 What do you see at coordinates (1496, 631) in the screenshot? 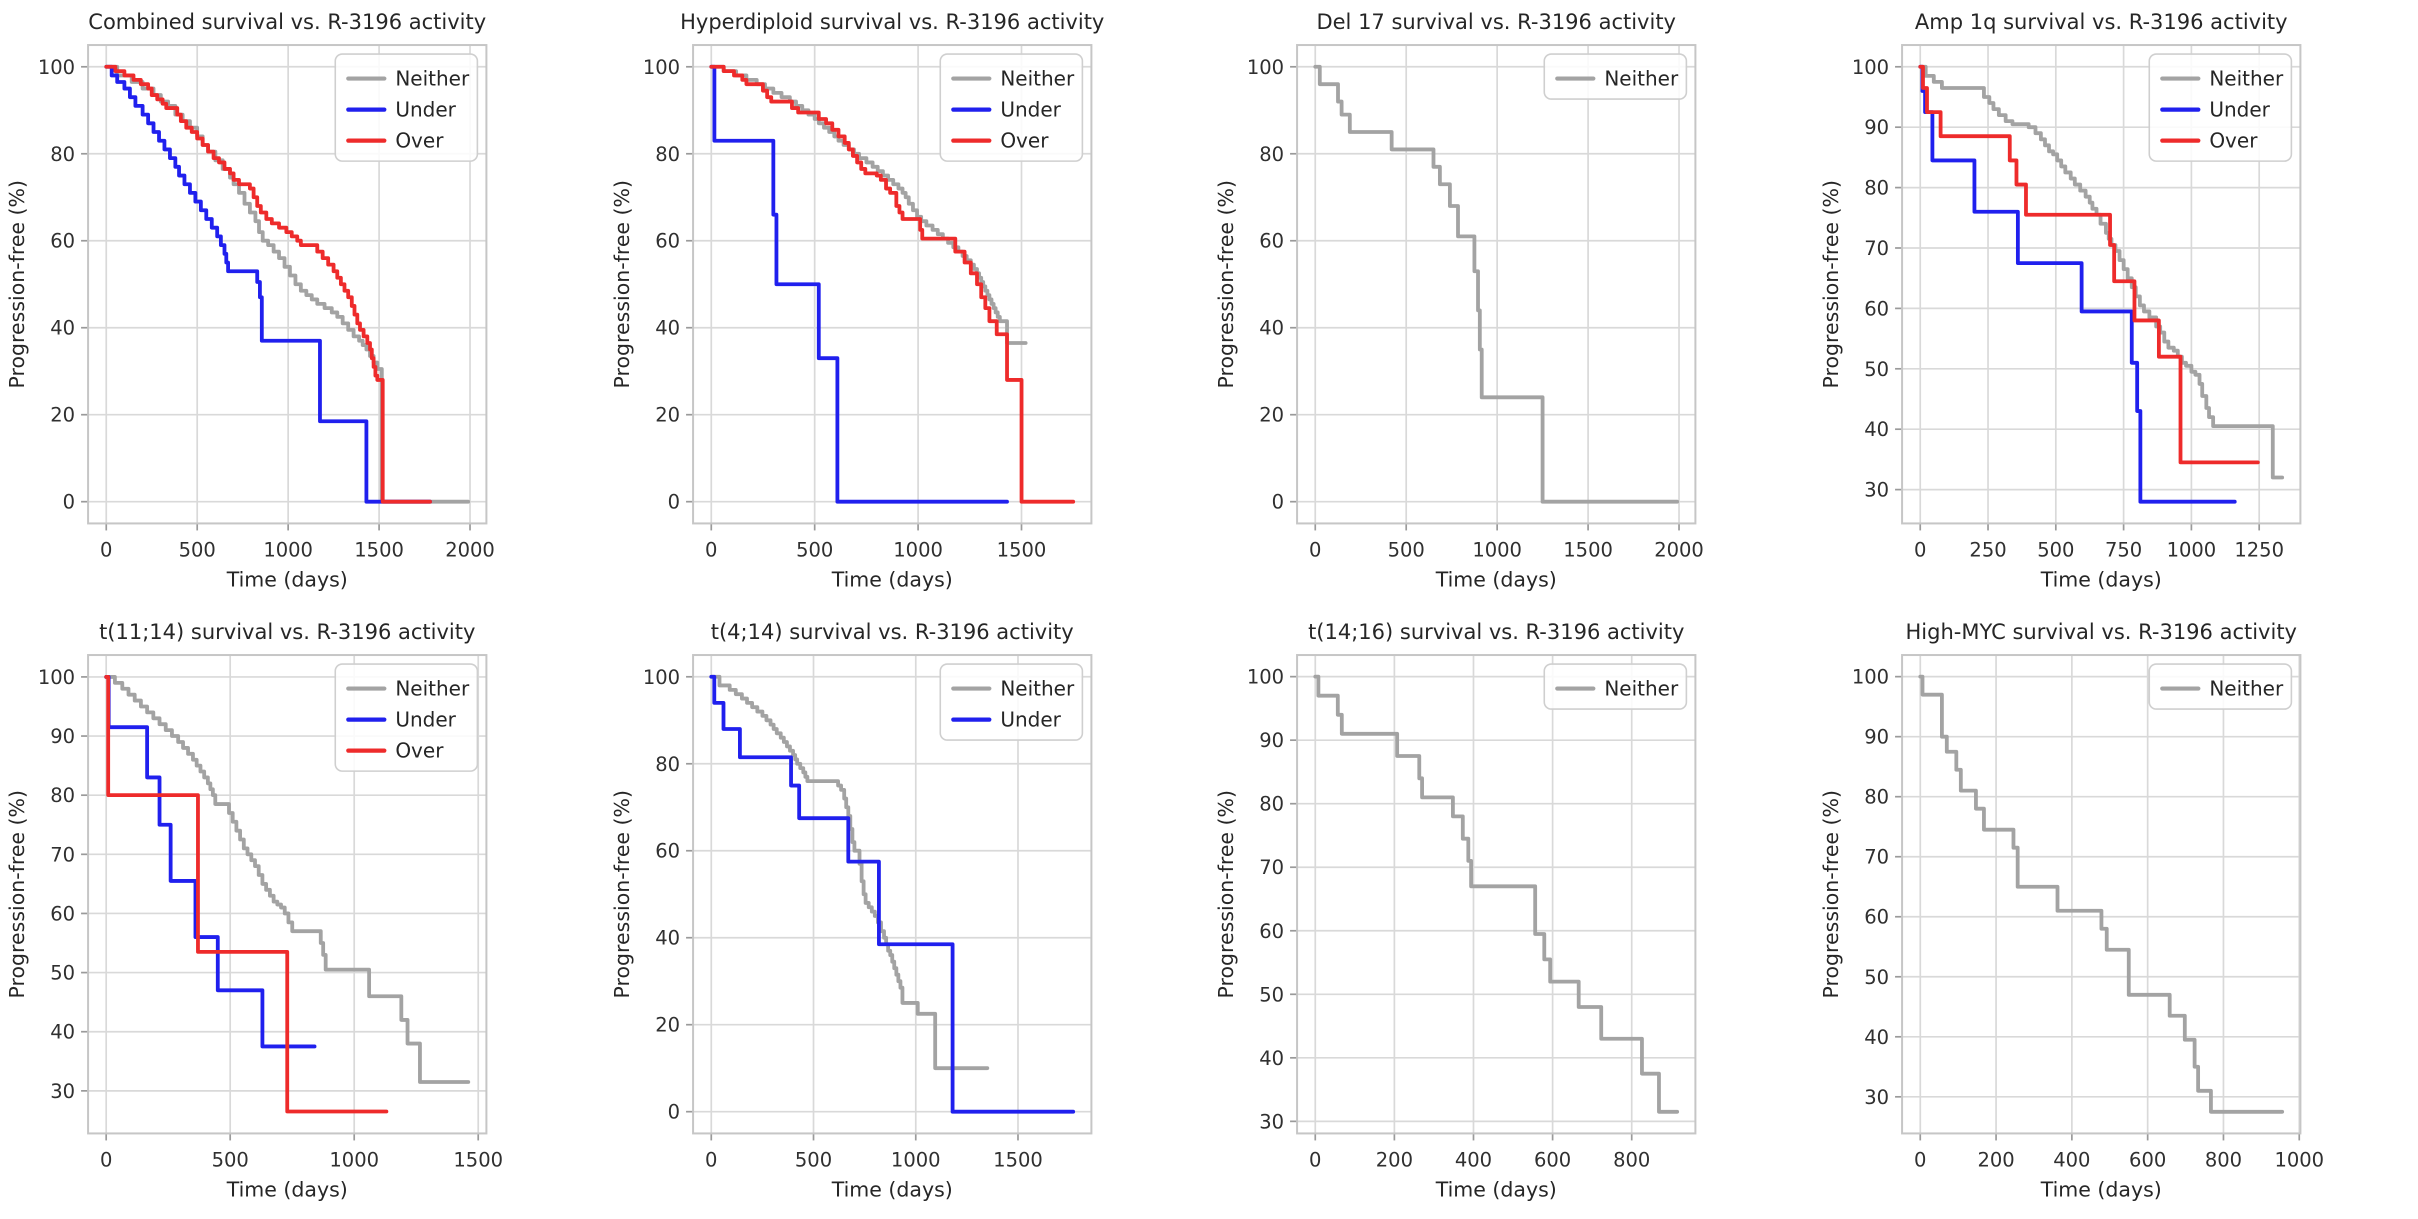
I see `chart-title: t(14;16) survival vs. R-3196 activity` at bounding box center [1496, 631].